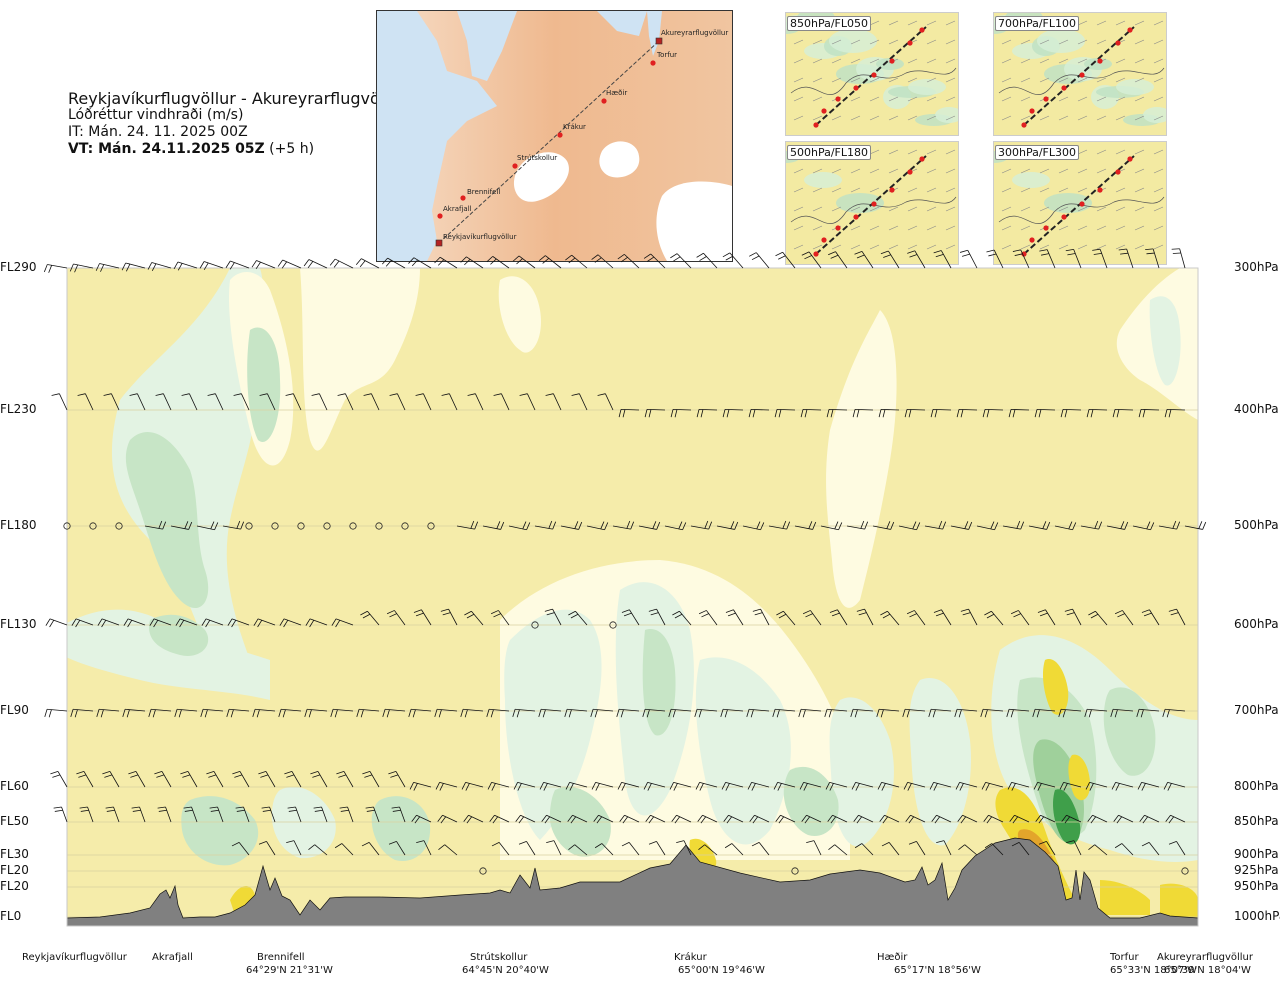 This screenshot has height=981, width=1280. I want to click on thumb-contour, so click(1068, 203).